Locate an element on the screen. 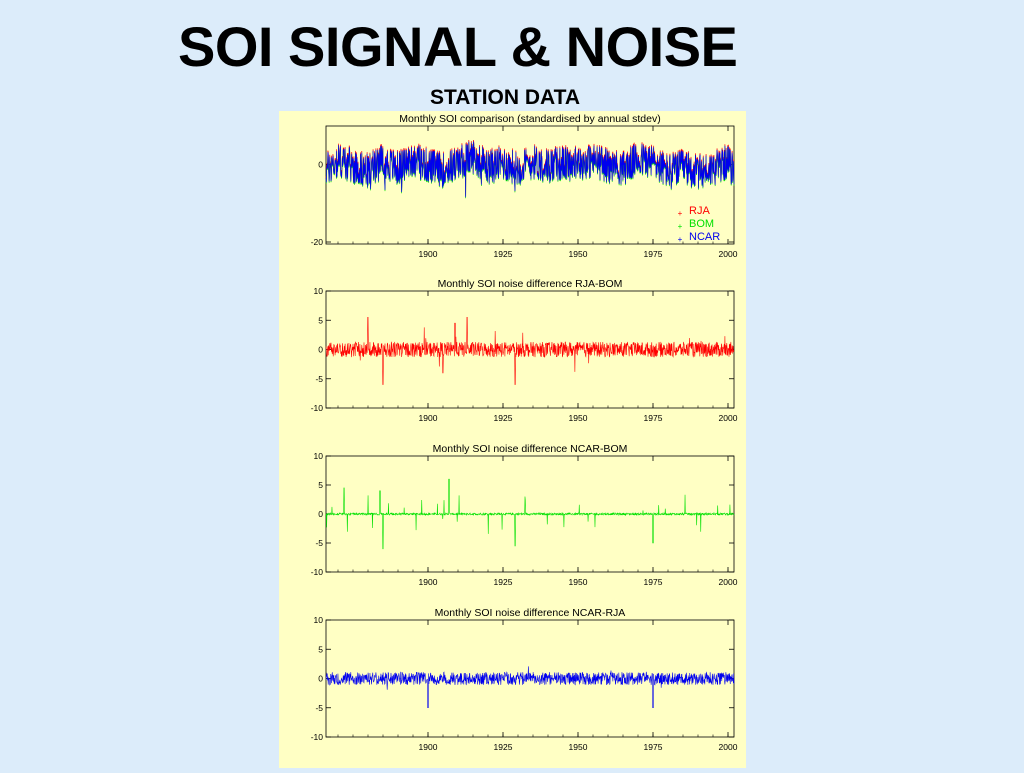 This screenshot has height=773, width=1024. legend-label-bom: BOM is located at coordinates (701, 224).